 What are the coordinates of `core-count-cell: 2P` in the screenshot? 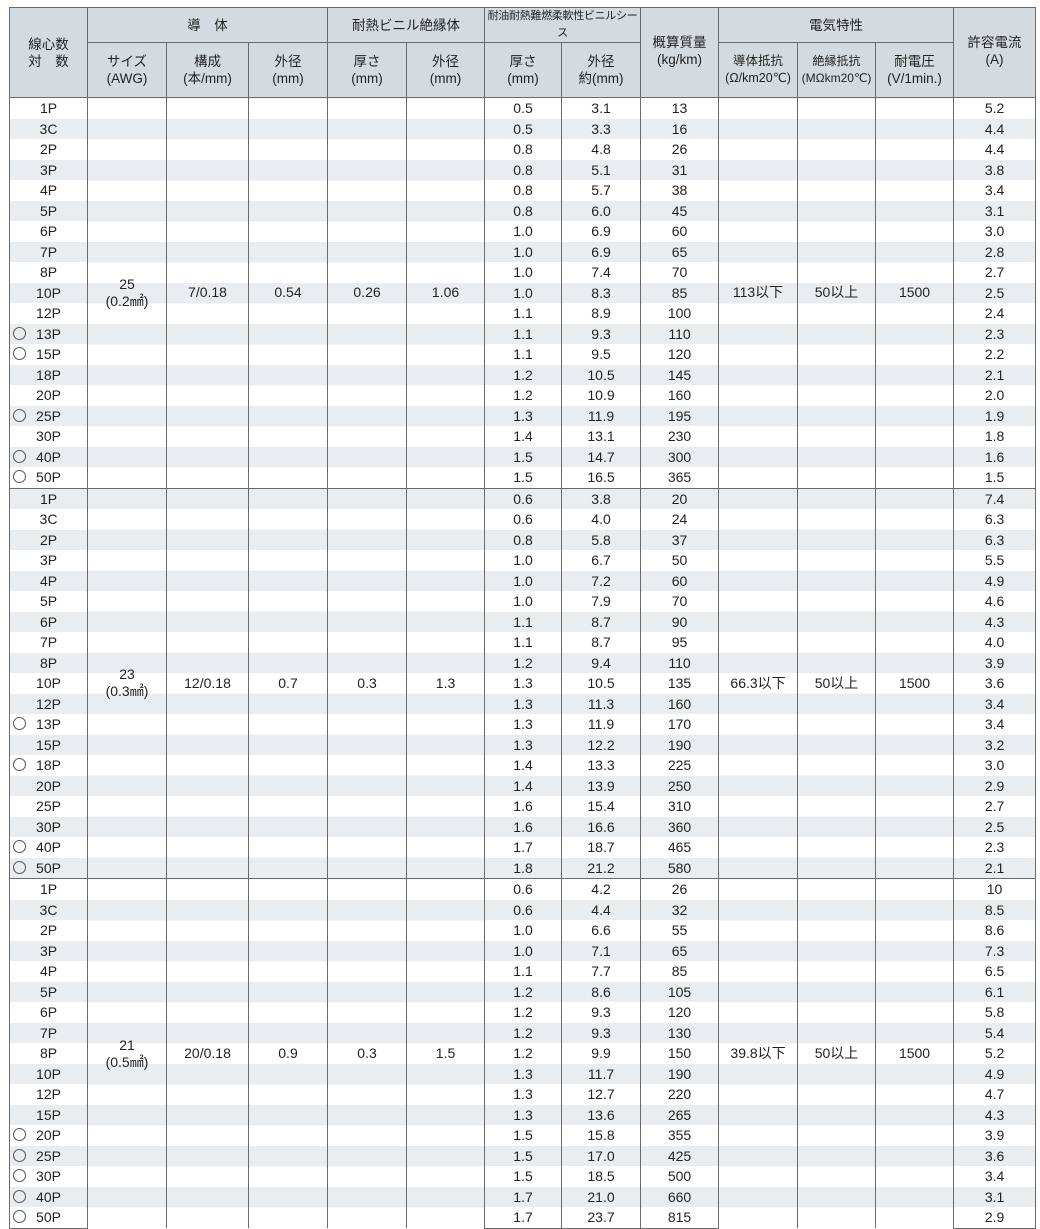 It's located at (48, 539).